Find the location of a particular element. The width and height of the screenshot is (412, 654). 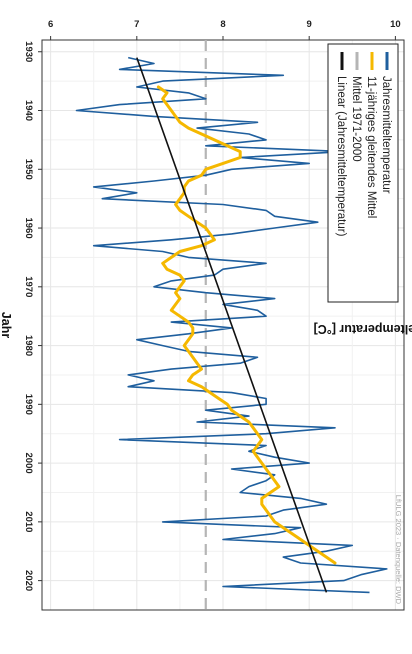

y-tick-label: 6 is located at coordinates (50, 24).